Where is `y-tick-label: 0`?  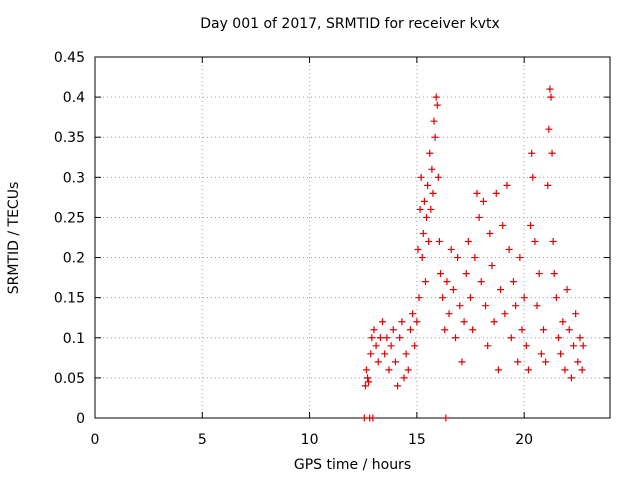 y-tick-label: 0 is located at coordinates (80, 419).